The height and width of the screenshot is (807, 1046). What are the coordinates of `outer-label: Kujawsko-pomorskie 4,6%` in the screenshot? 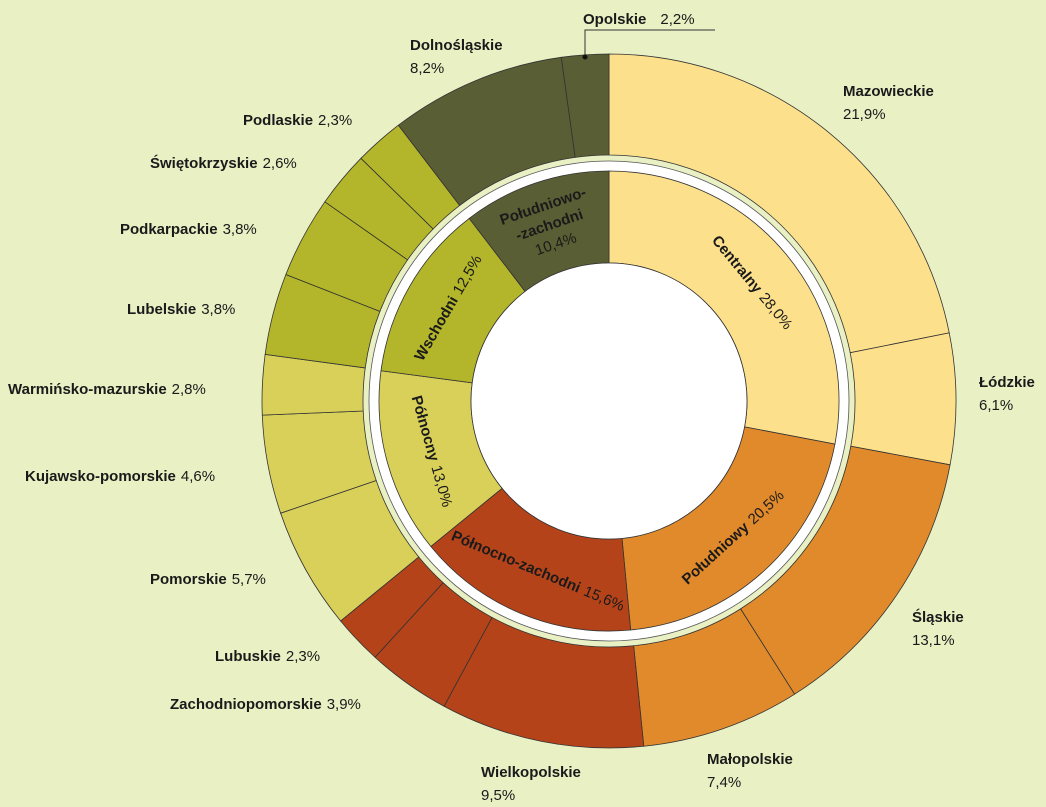 It's located at (120, 476).